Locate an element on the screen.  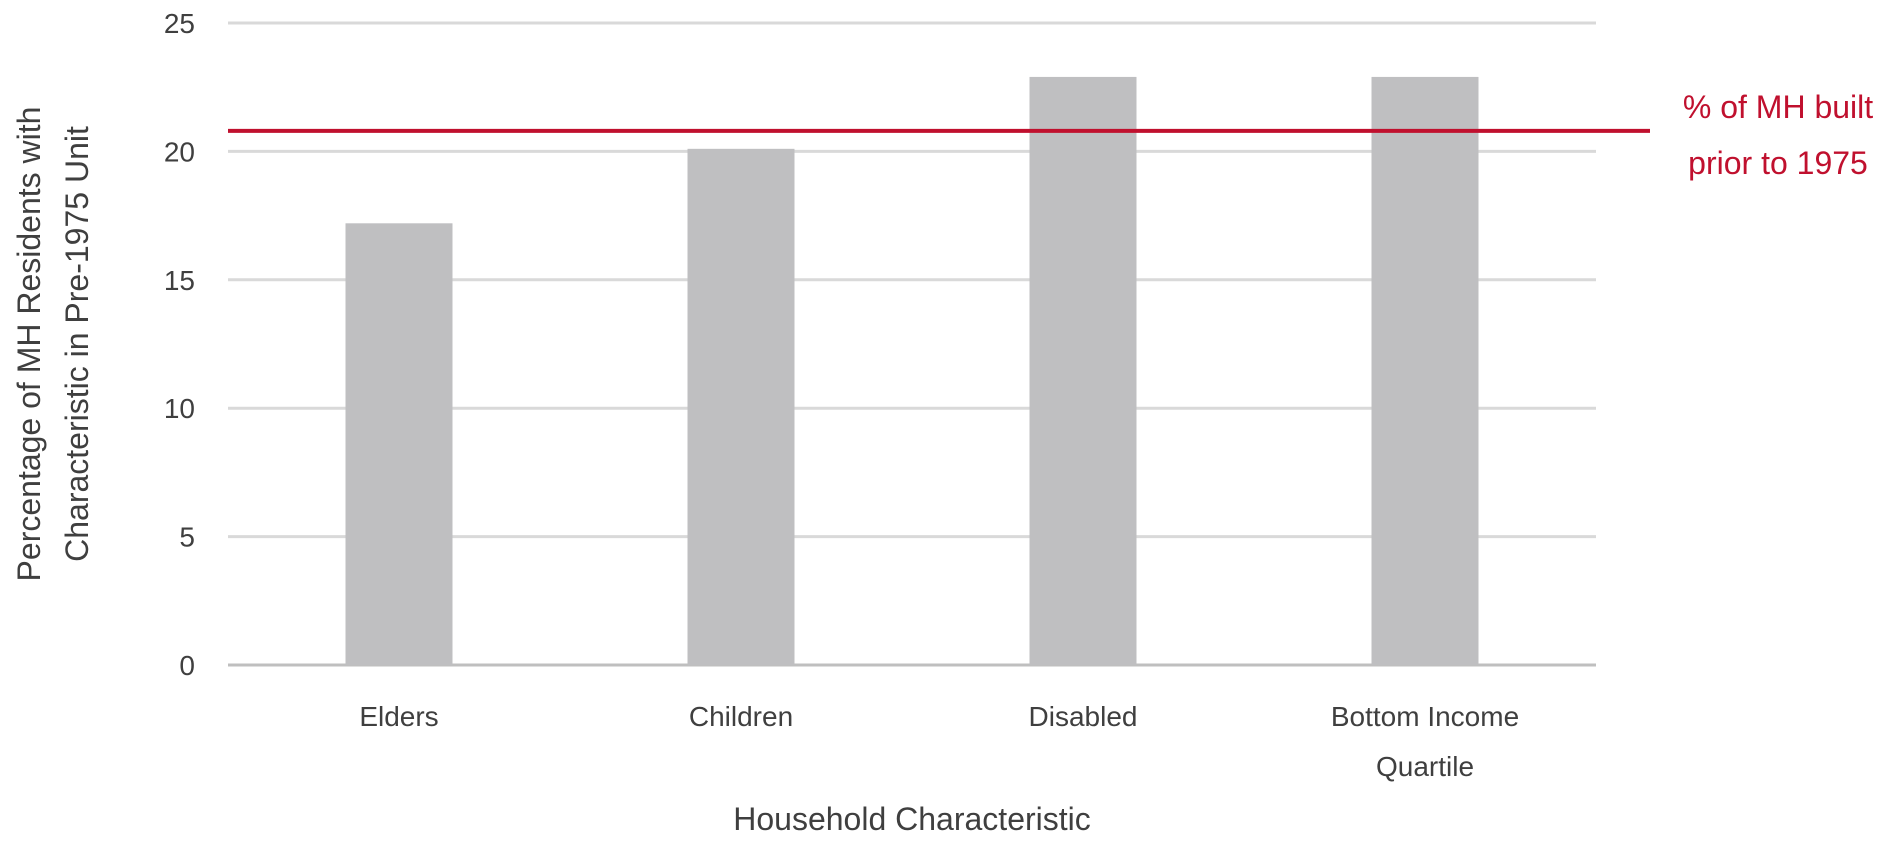
y-tick-label: 10 is located at coordinates (179, 408).